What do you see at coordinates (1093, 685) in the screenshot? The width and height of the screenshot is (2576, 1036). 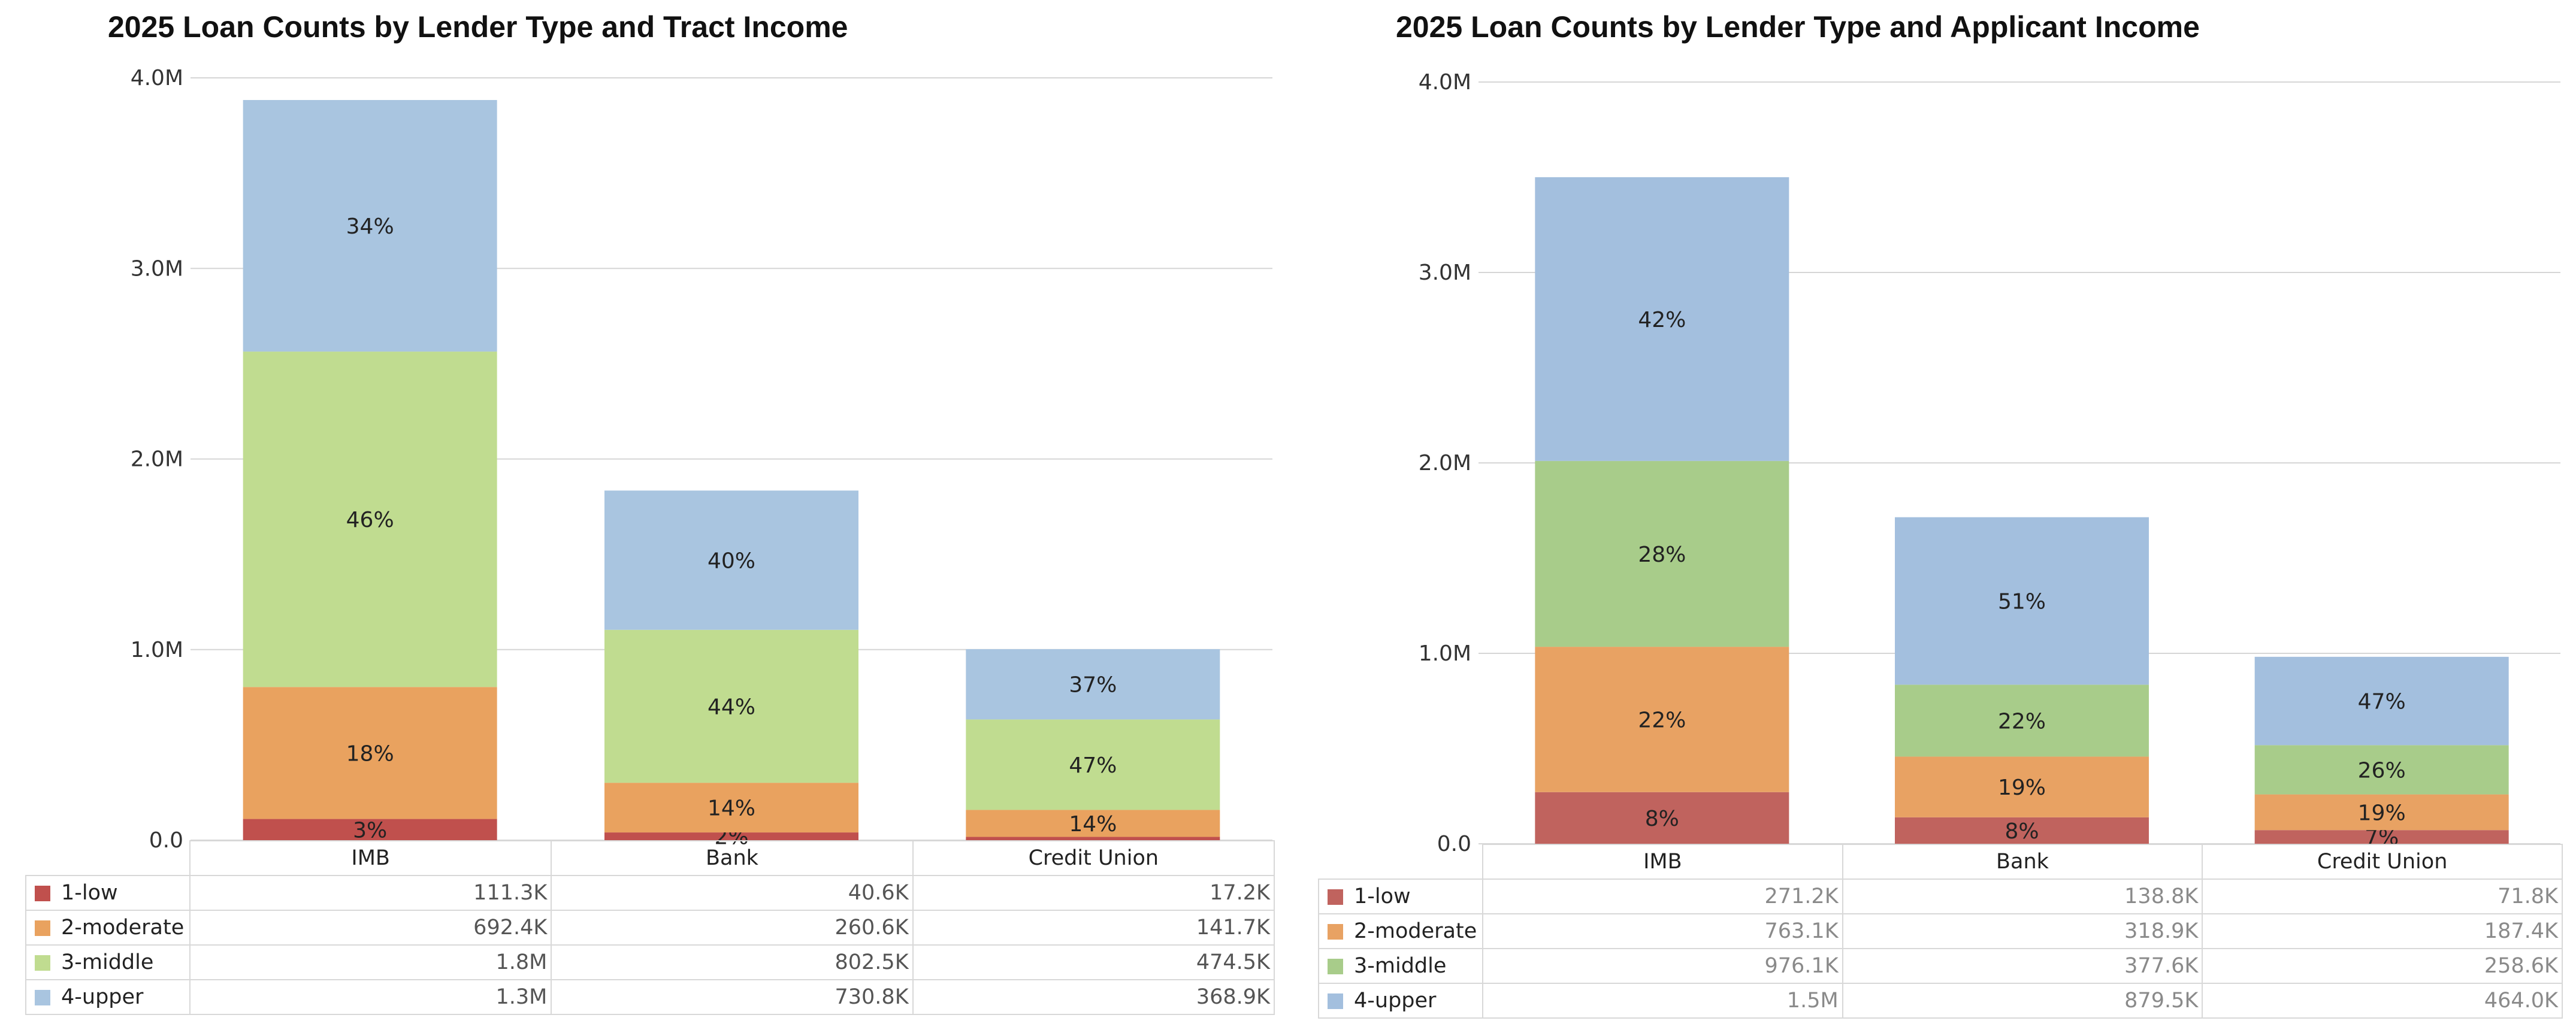 I see `data-label: 37%` at bounding box center [1093, 685].